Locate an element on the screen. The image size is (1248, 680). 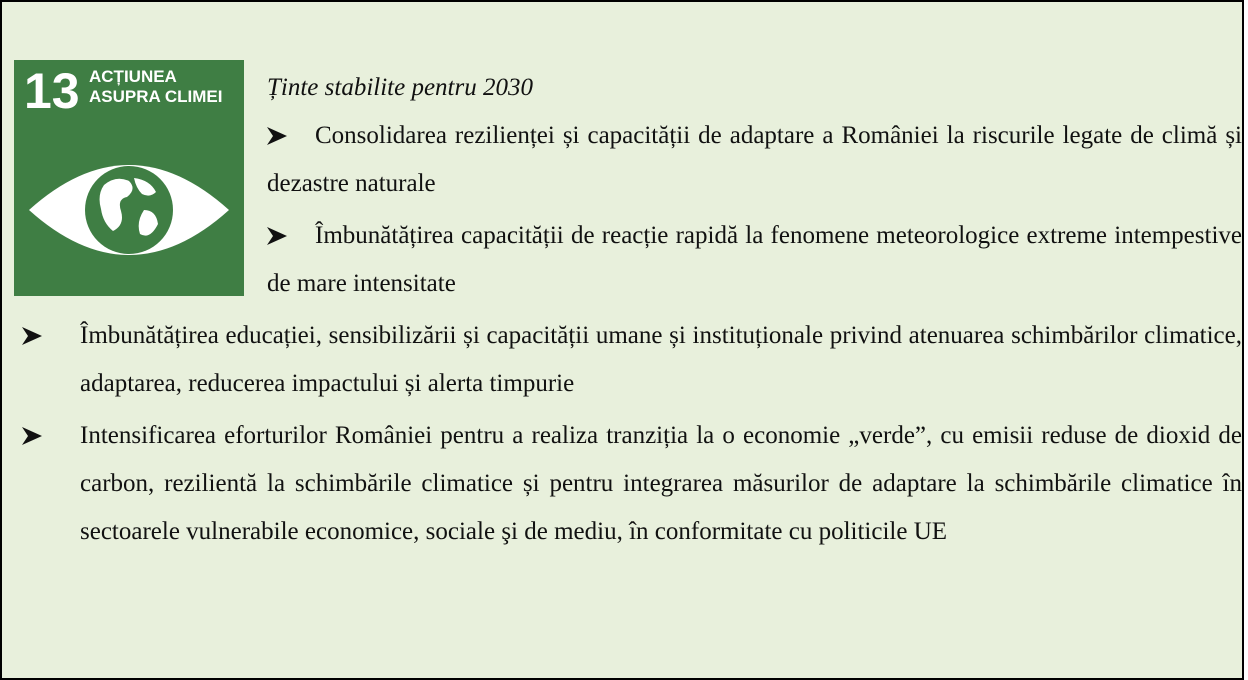
icon-label: ASUPRA CLIMEI is located at coordinates (156, 96).